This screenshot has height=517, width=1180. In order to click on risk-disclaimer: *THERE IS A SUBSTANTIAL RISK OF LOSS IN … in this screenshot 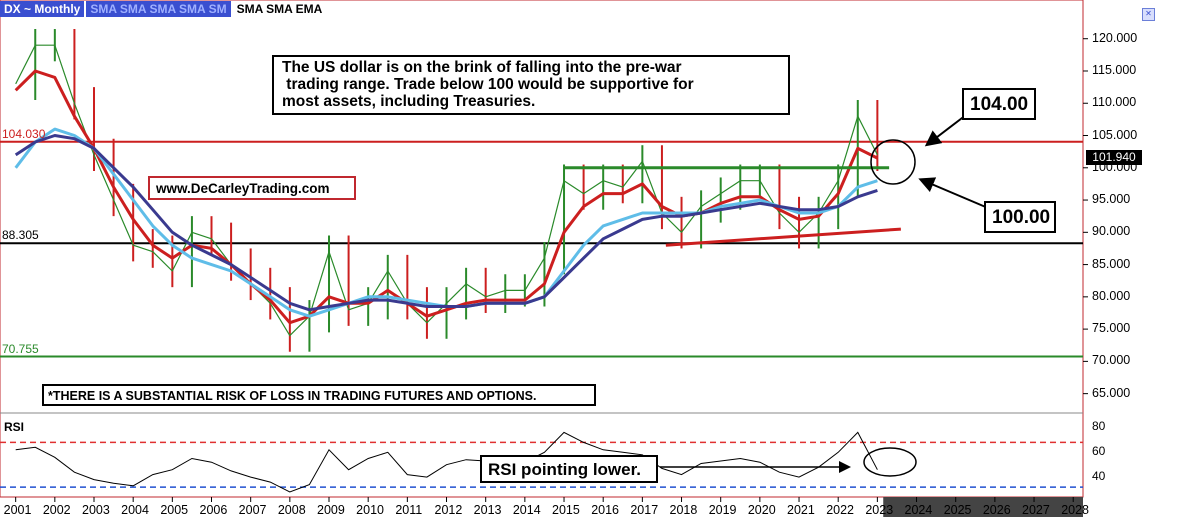, I will do `click(319, 395)`.